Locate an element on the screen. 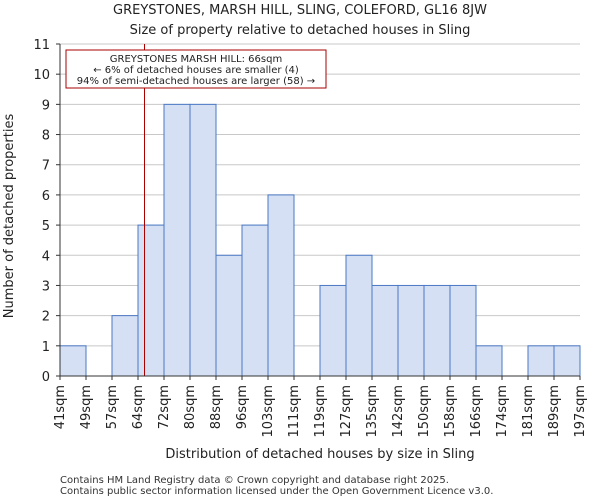 This screenshot has height=500, width=600. annotation-line-1: GREYSTONES MARSH HILL: 66sqm is located at coordinates (196, 59).